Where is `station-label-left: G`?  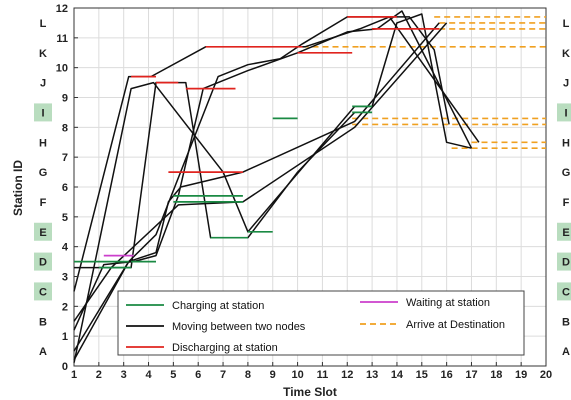 station-label-left: G is located at coordinates (43, 173).